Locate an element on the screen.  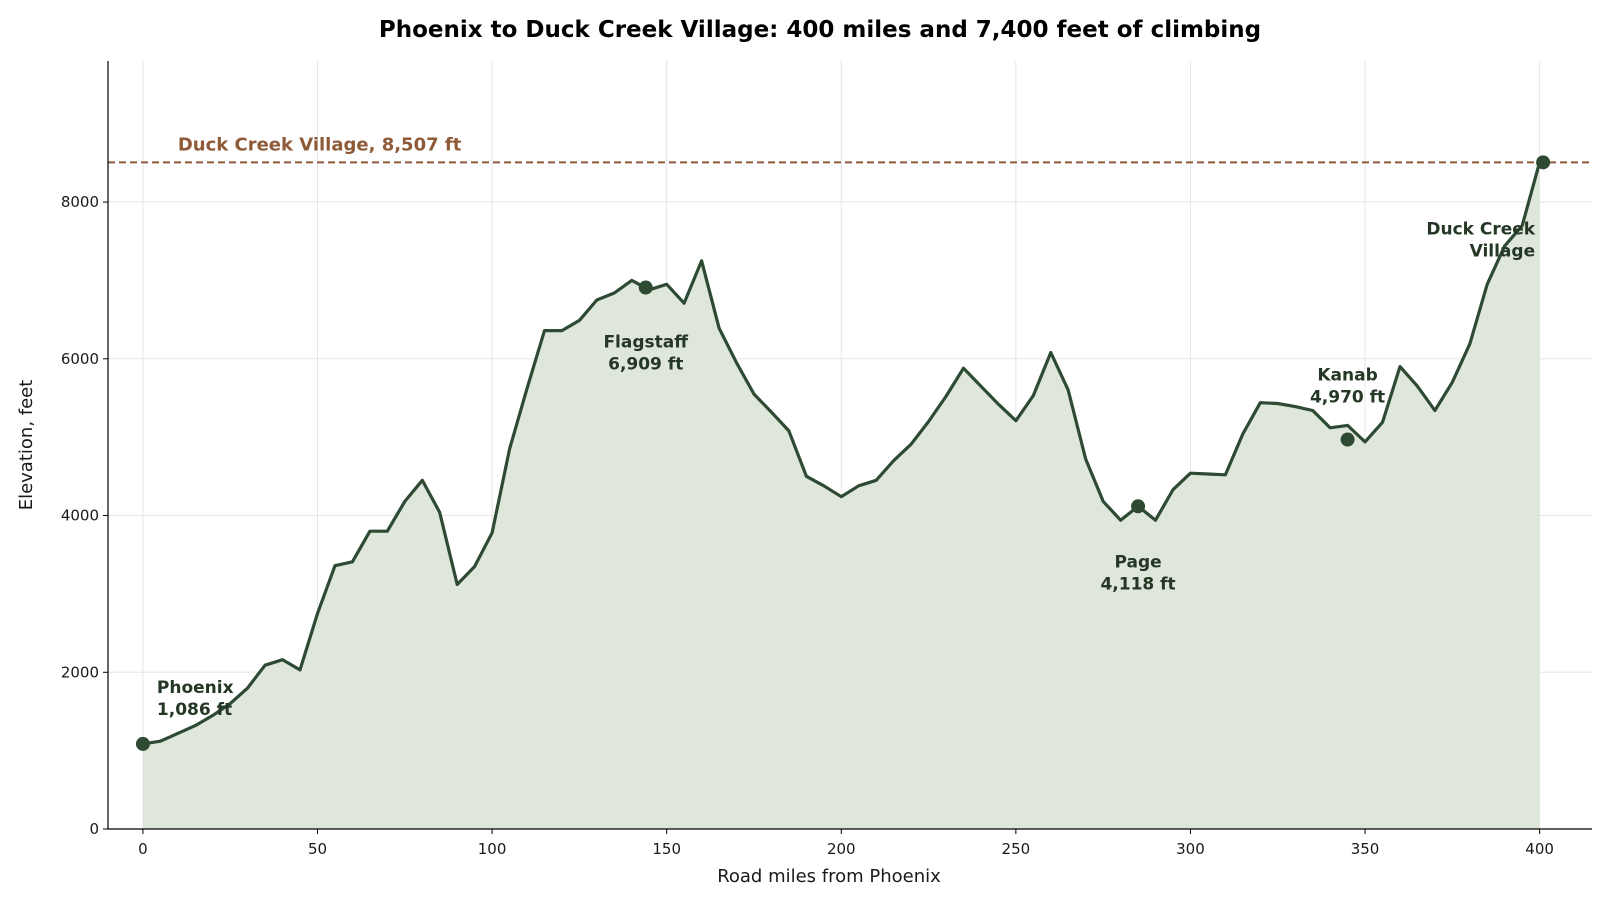
marker-duck-creek-village is located at coordinates (1543, 162).